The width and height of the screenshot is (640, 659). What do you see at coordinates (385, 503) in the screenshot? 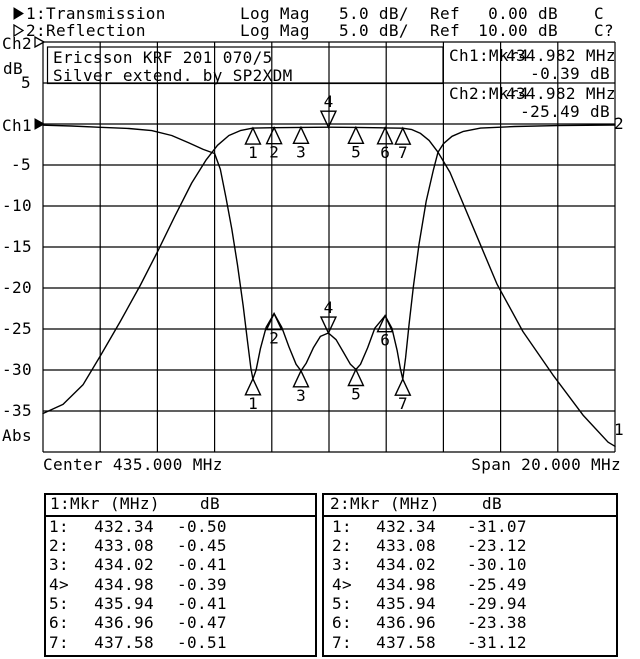
I see `ch2-marker-table-title: 2:Mkr (MHz)` at bounding box center [385, 503].